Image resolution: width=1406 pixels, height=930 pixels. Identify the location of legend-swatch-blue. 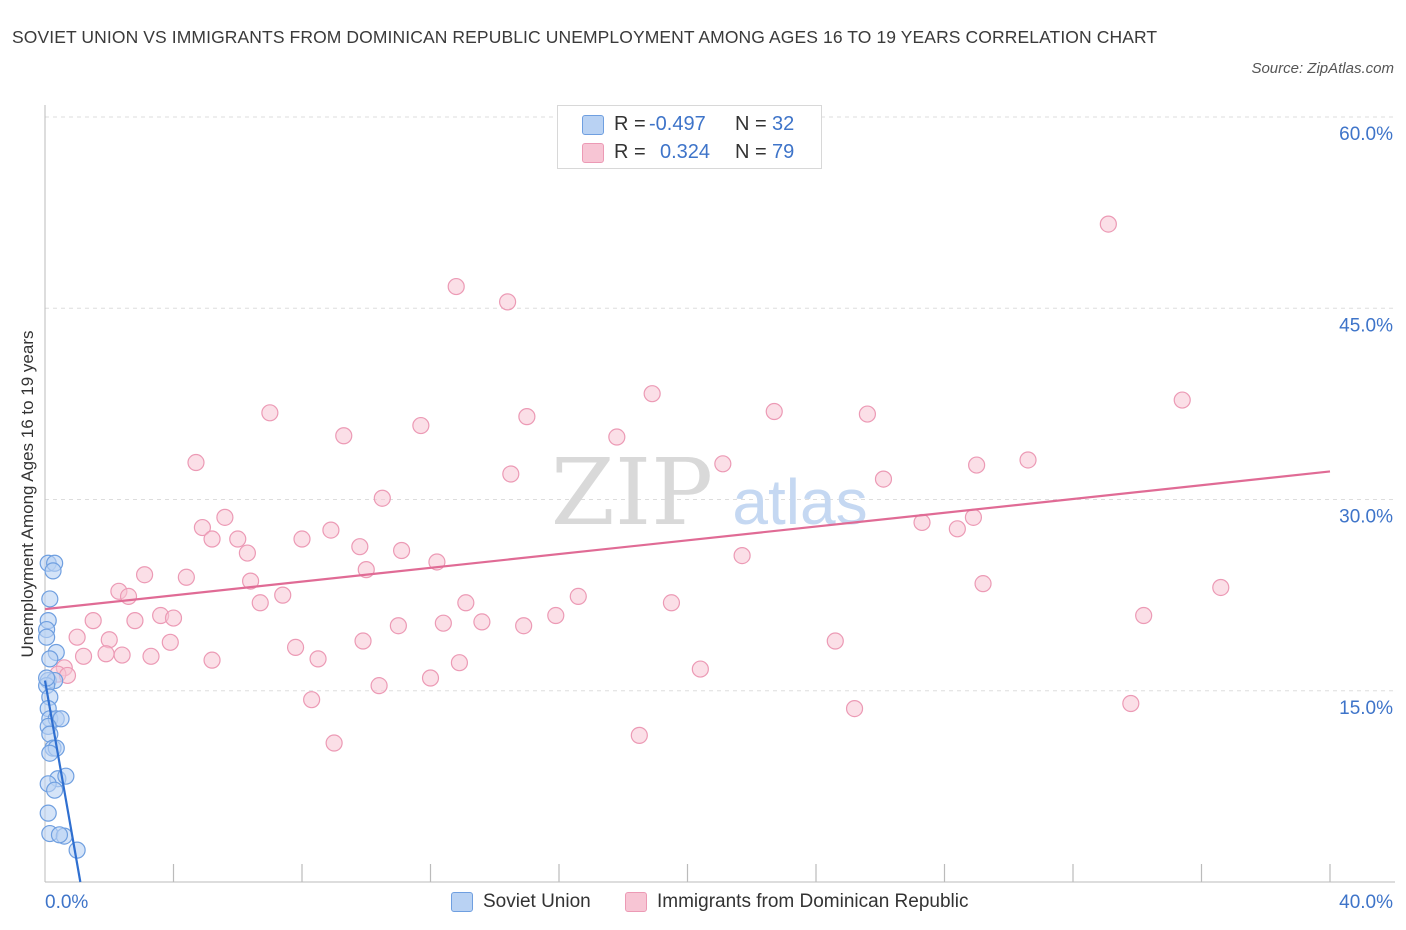
(593, 125).